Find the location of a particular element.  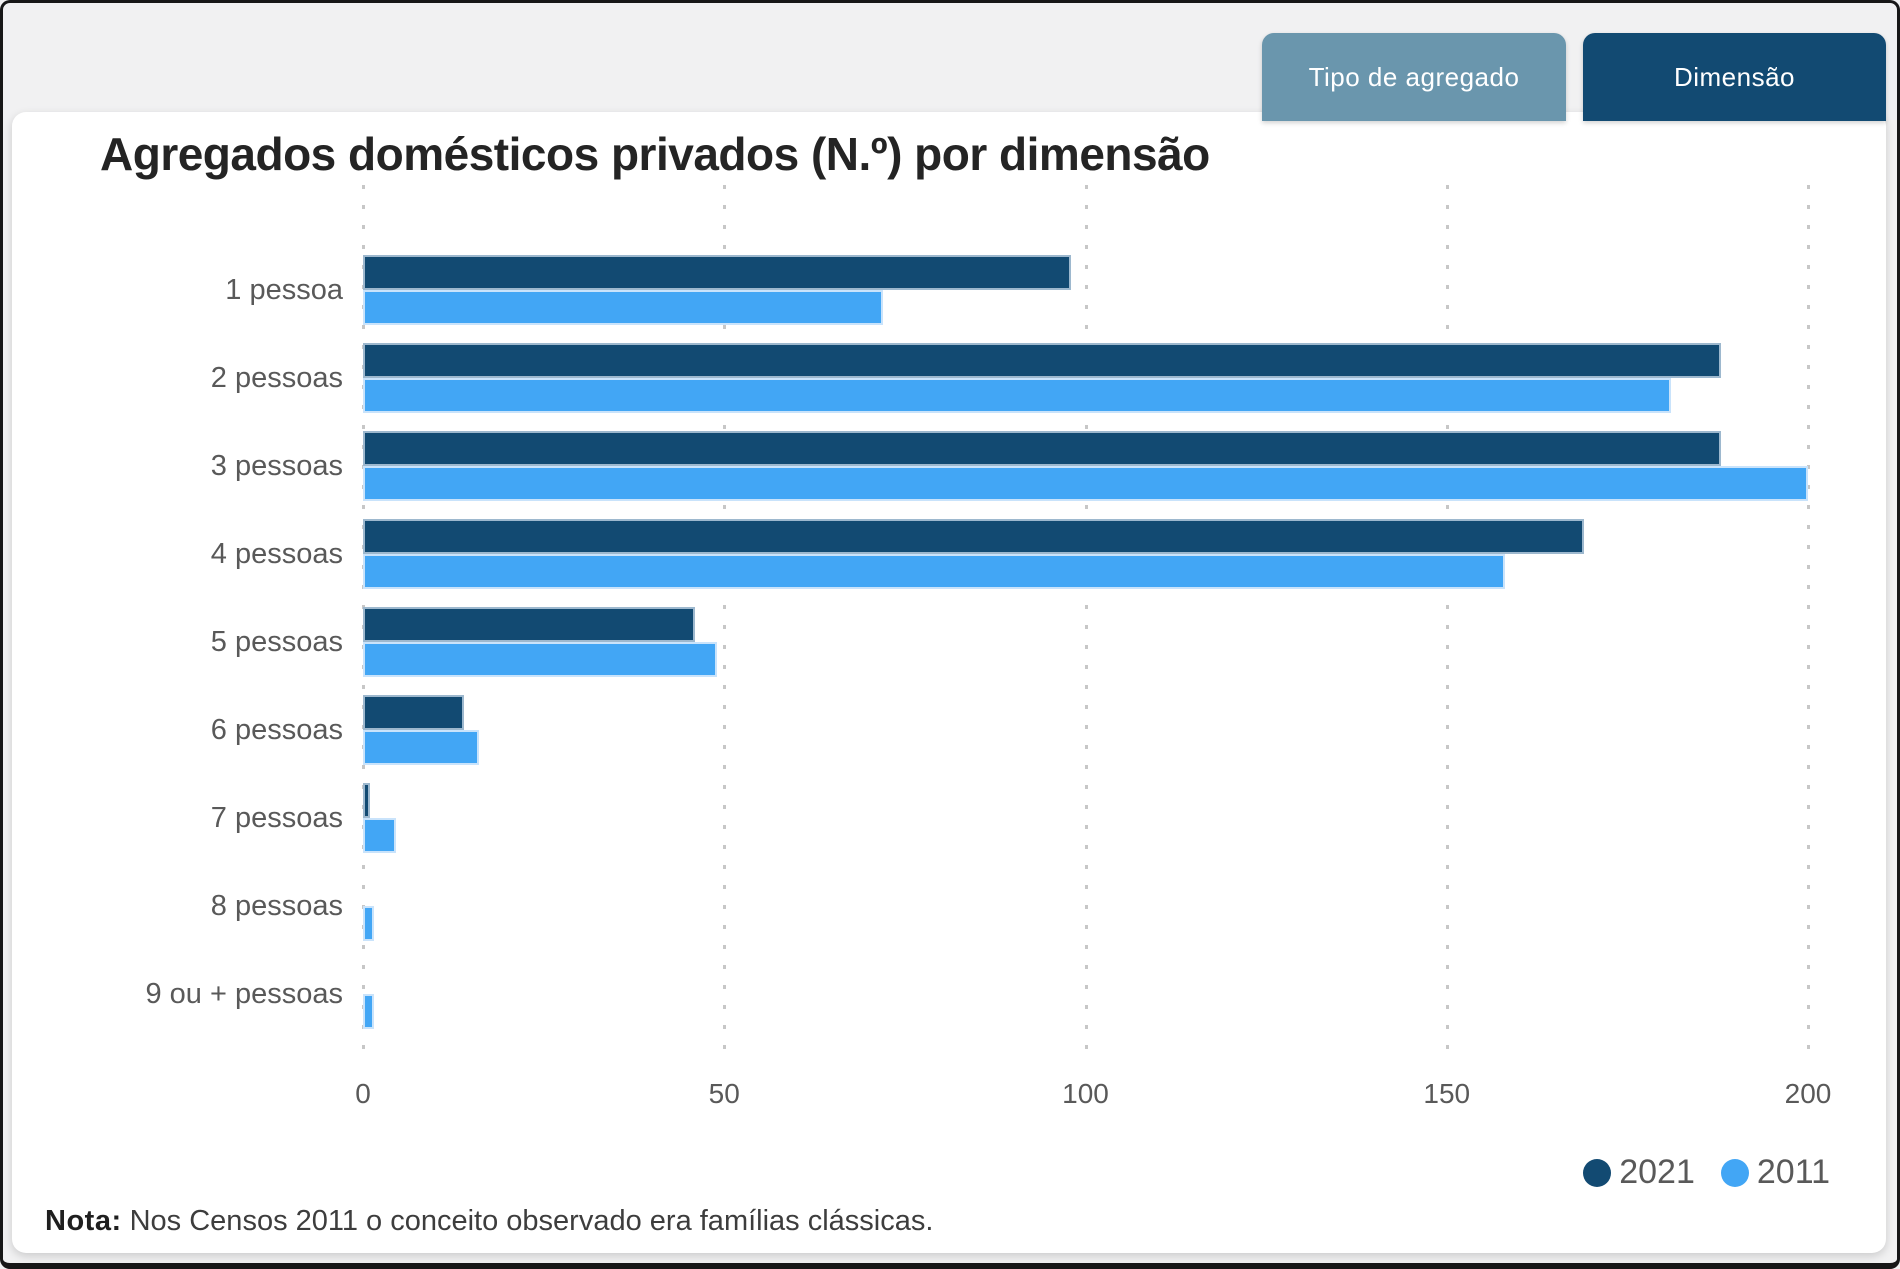

bar-group-9-ou-+-pessoas: 9 ou + pessoas is located at coordinates (976, 994).